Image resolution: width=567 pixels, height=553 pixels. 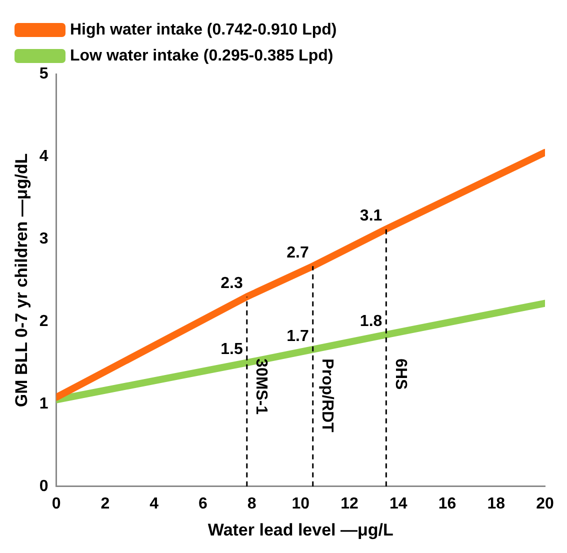 I want to click on x-tick-label: 2, so click(x=105, y=503).